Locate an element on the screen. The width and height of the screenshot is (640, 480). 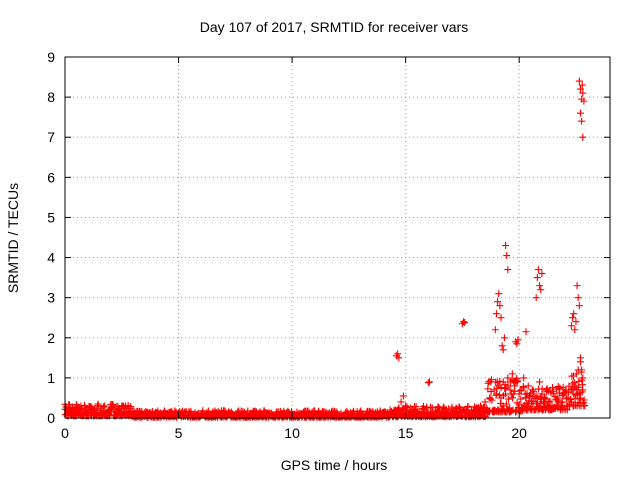
y-tick-label: 1 is located at coordinates (51, 378).